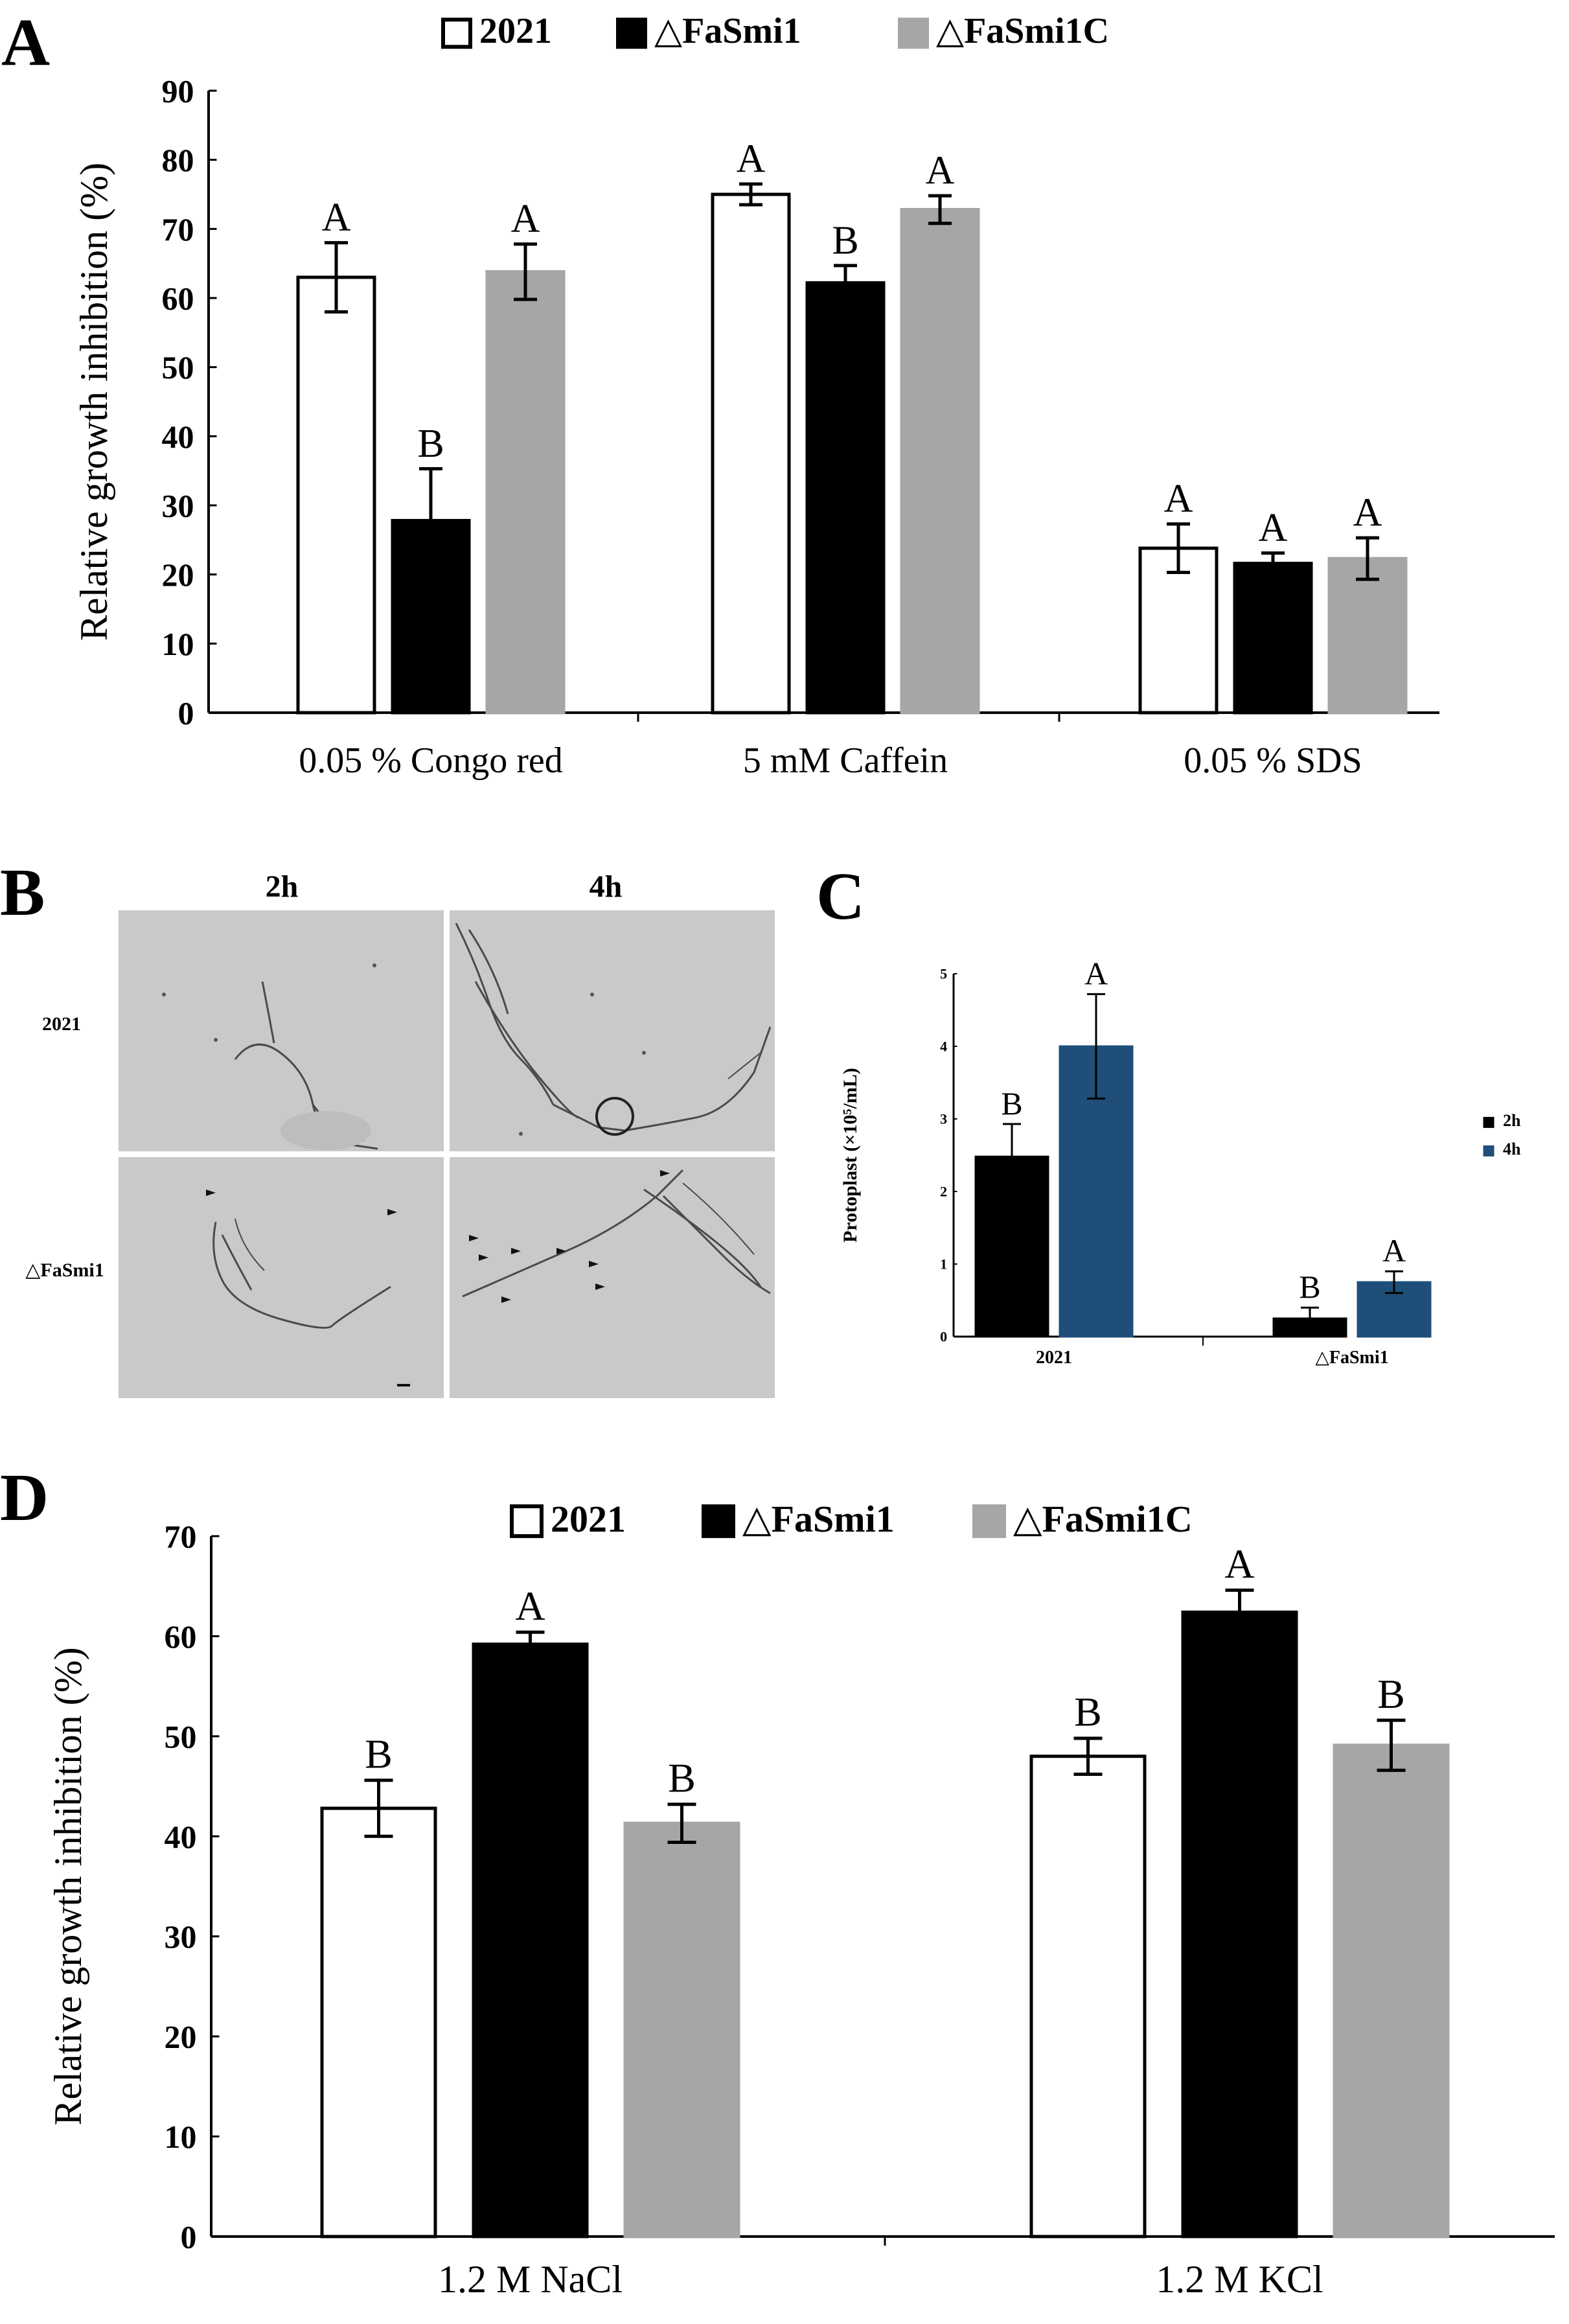 The width and height of the screenshot is (1569, 2324). Describe the element at coordinates (845, 240) in the screenshot. I see `significance-letter-a-5-mm-caffein-delta-fasmi1: B` at that location.